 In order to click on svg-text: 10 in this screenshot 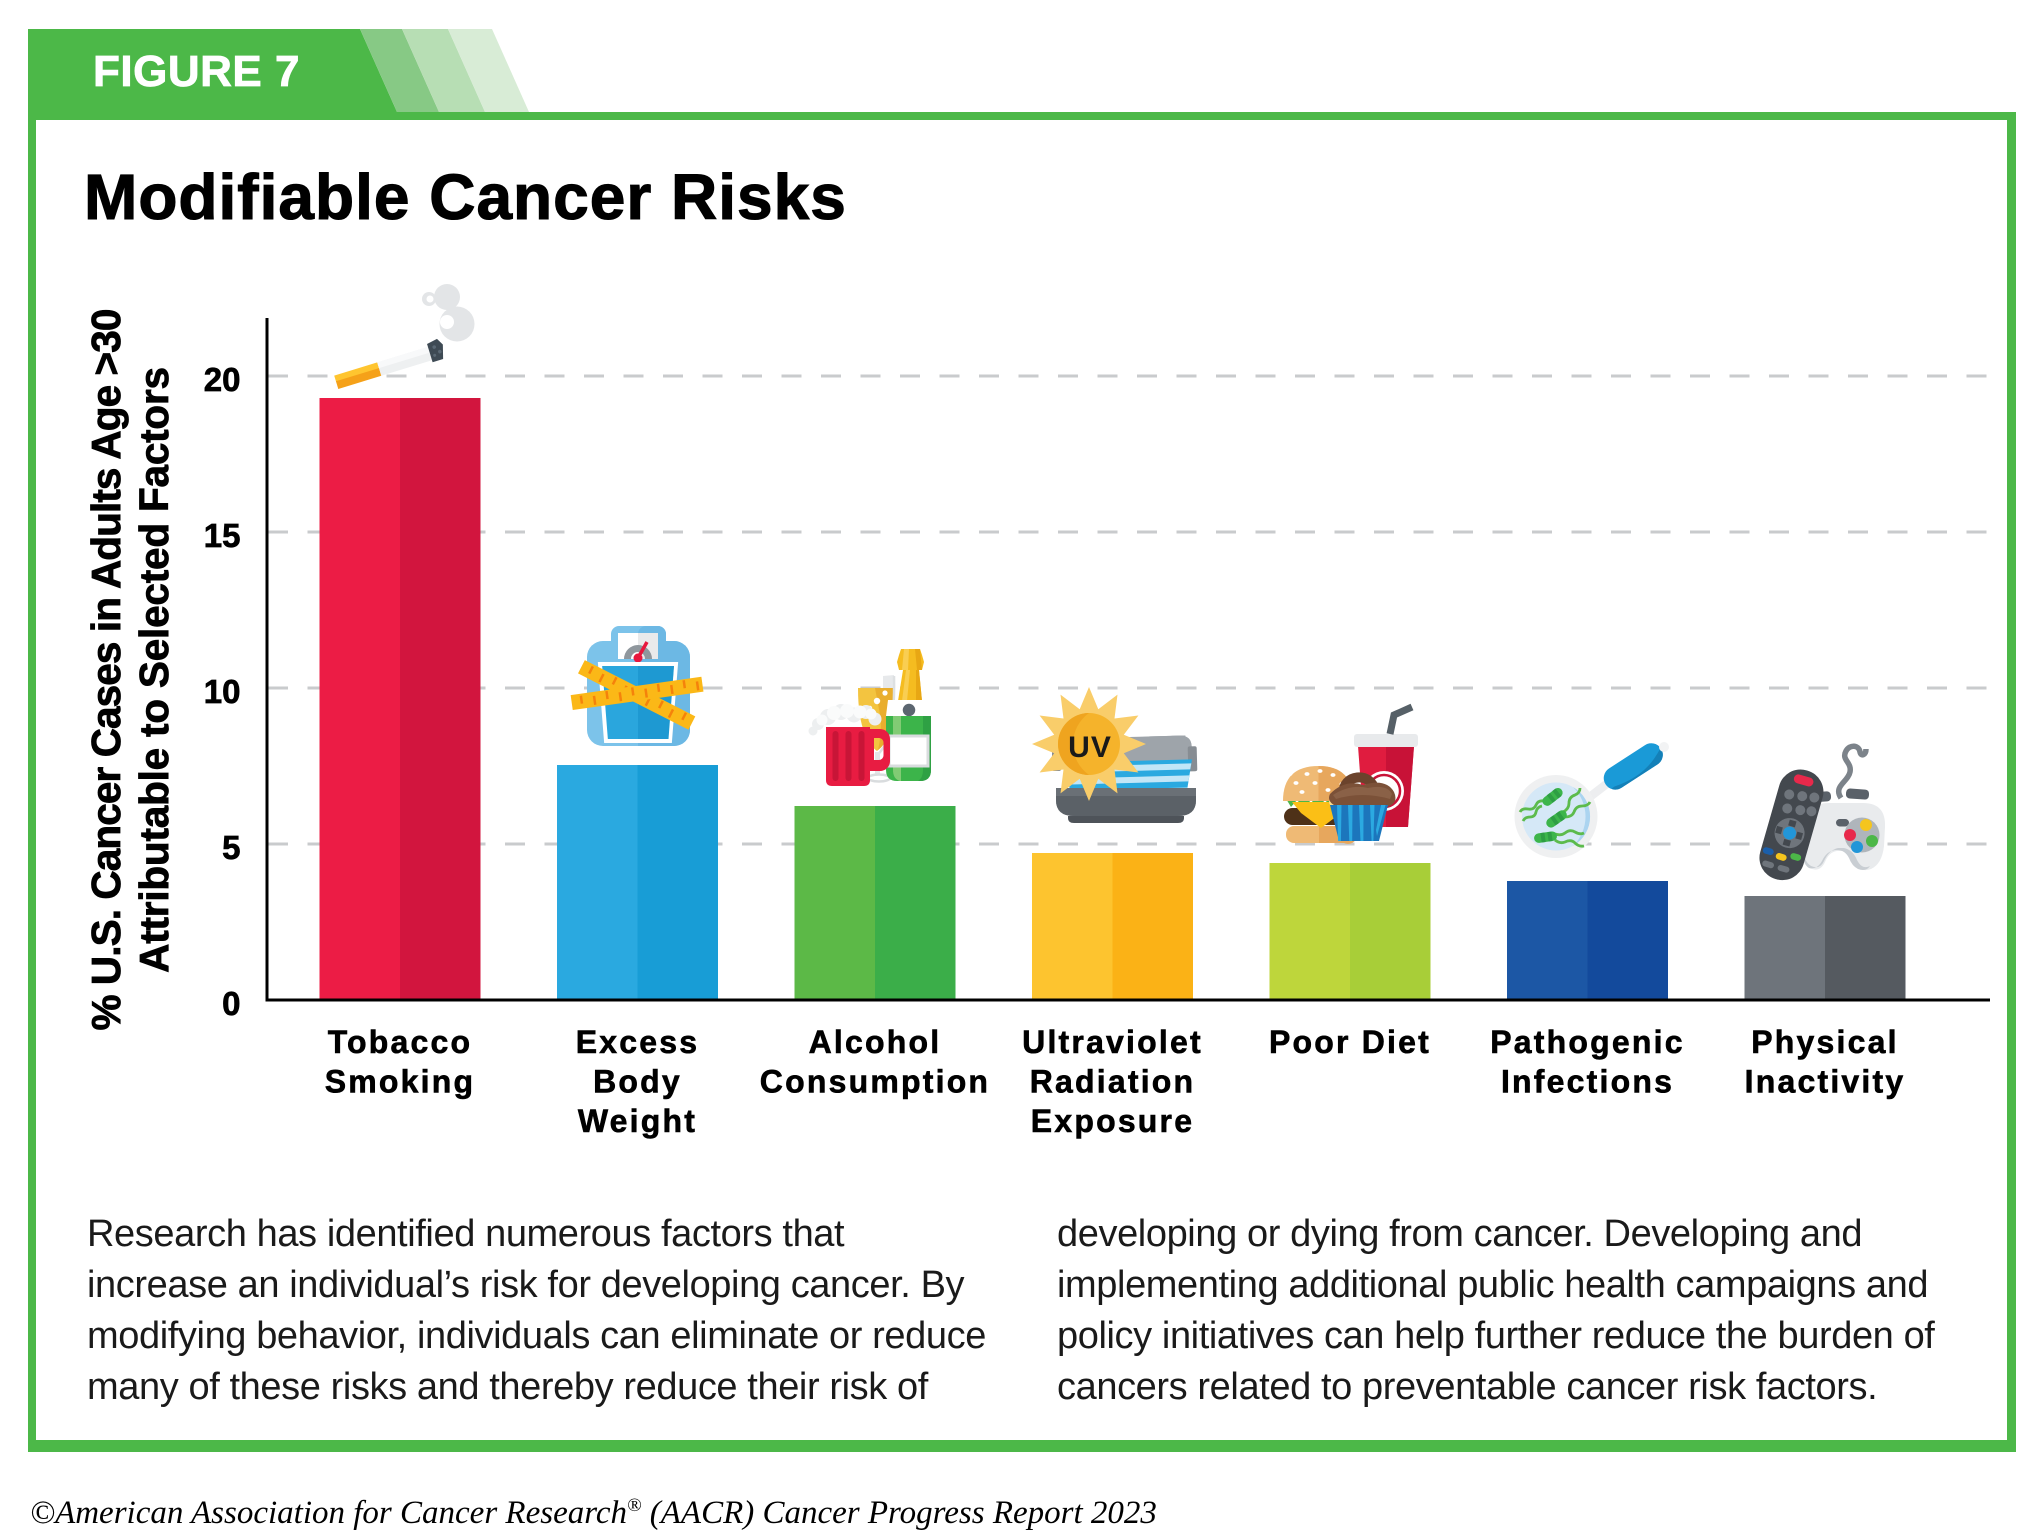, I will do `click(222, 691)`.